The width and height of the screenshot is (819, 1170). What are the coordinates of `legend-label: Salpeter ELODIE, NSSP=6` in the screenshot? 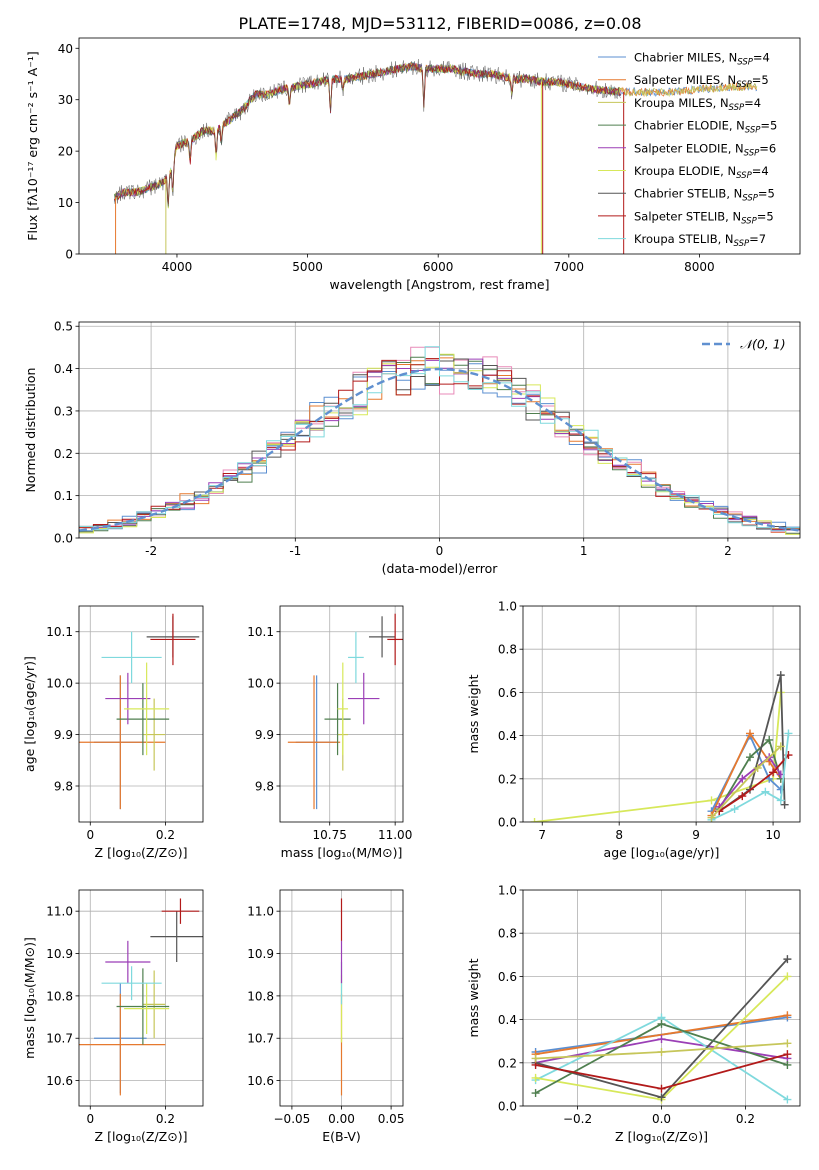 It's located at (705, 149).